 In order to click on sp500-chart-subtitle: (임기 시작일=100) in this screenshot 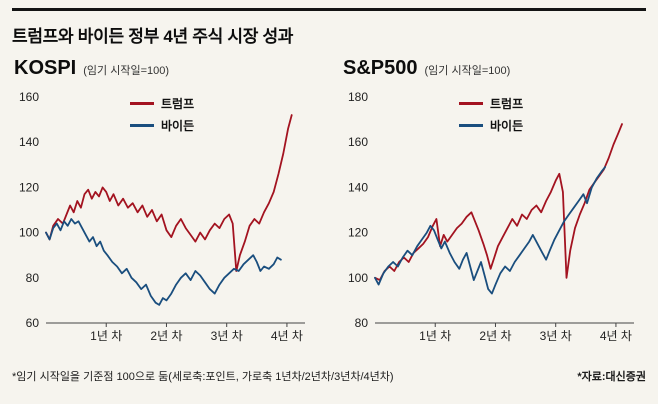, I will do `click(467, 71)`.